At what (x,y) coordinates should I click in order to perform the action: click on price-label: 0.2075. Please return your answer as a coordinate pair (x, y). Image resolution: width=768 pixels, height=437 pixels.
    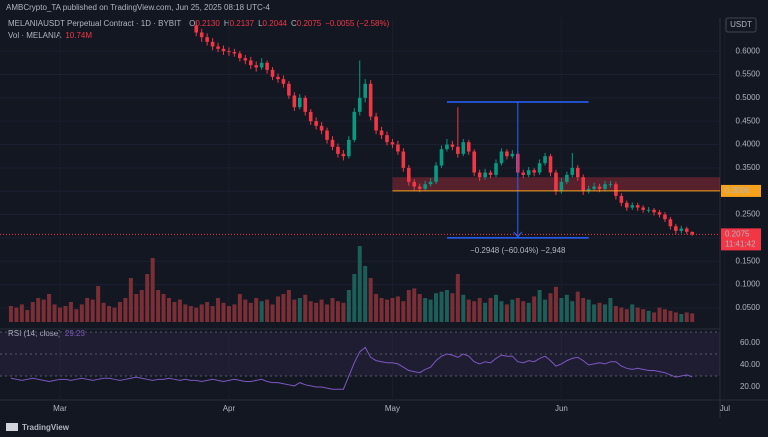
    Looking at the image, I should click on (737, 234).